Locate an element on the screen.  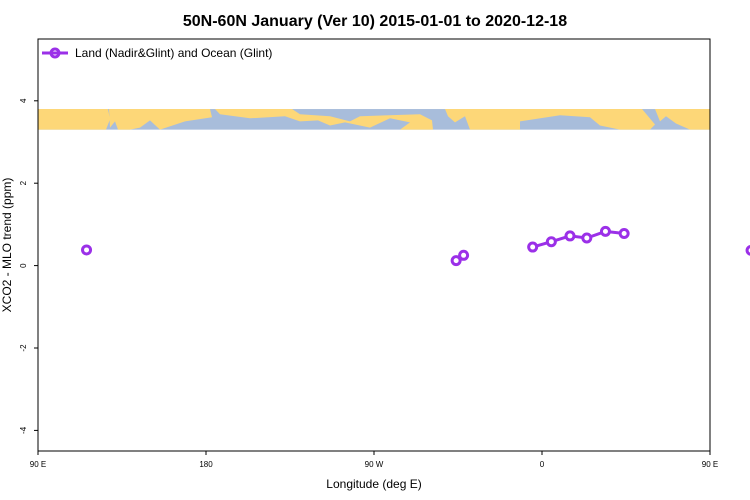
y-axis-label: XCO2 - MLO trend (ppm) is located at coordinates (7, 245).